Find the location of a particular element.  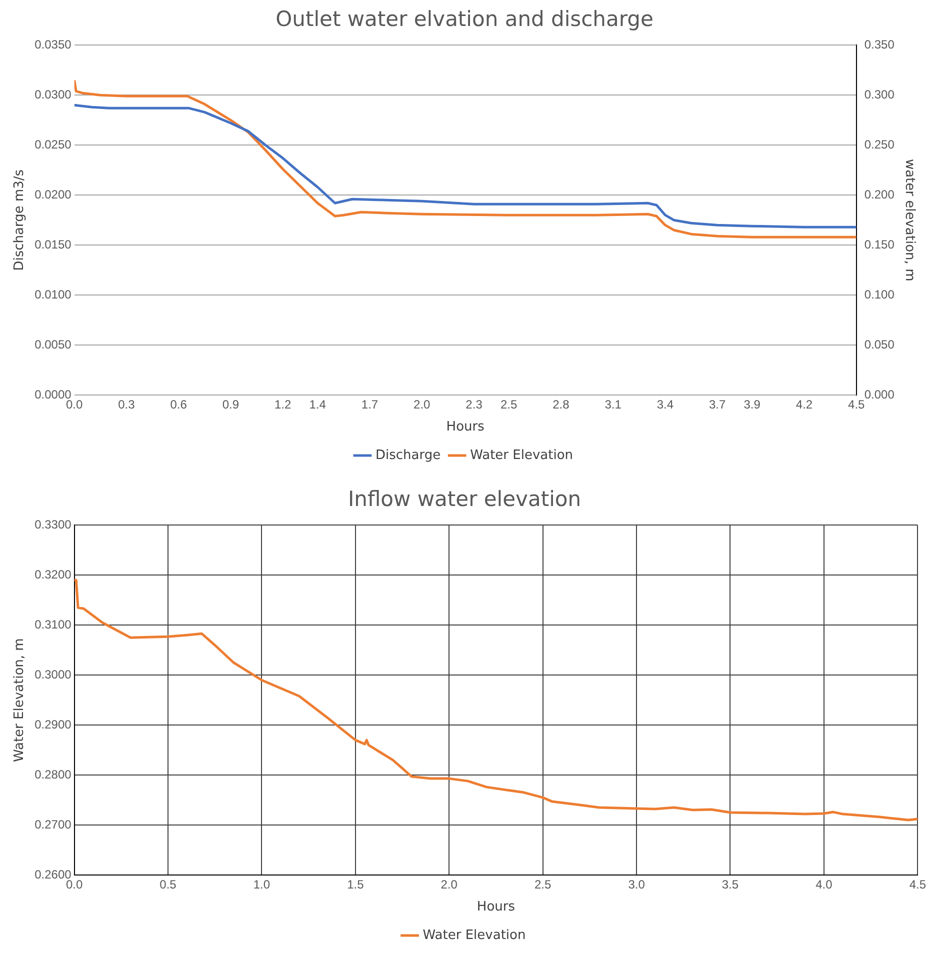

x-tick-label: 1.0 is located at coordinates (261, 885).